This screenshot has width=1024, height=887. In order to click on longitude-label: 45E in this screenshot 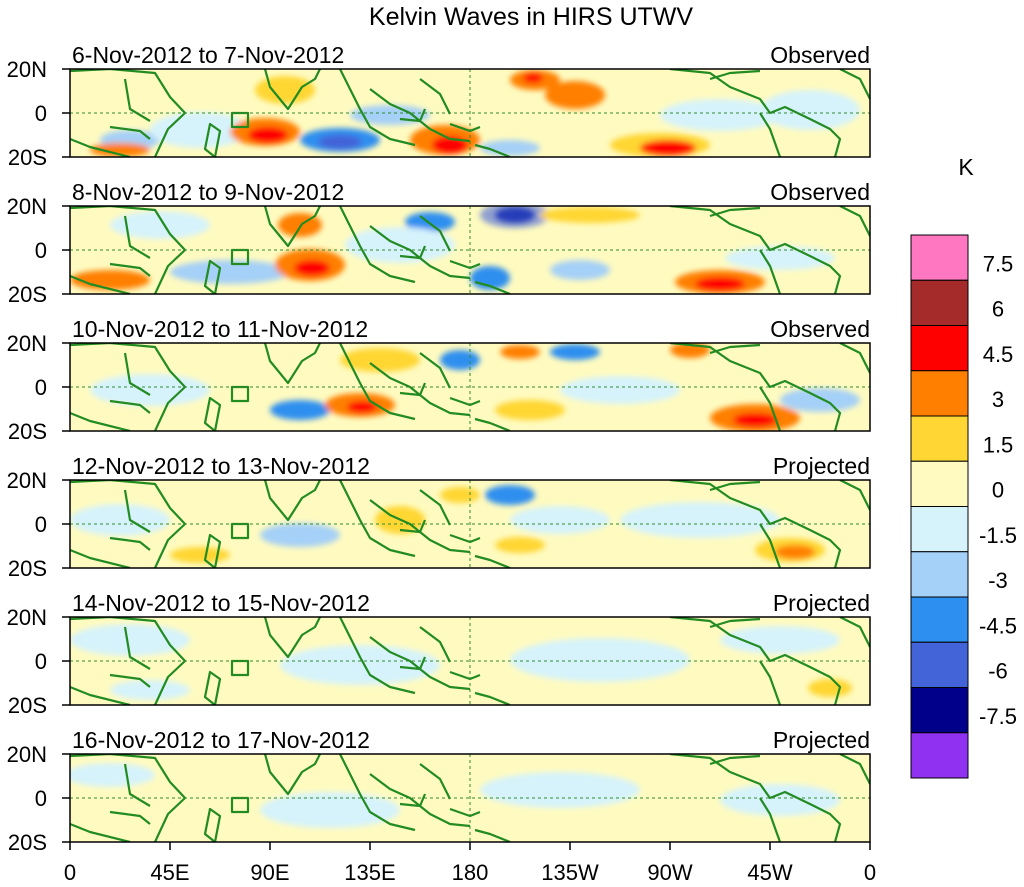, I will do `click(169, 872)`.